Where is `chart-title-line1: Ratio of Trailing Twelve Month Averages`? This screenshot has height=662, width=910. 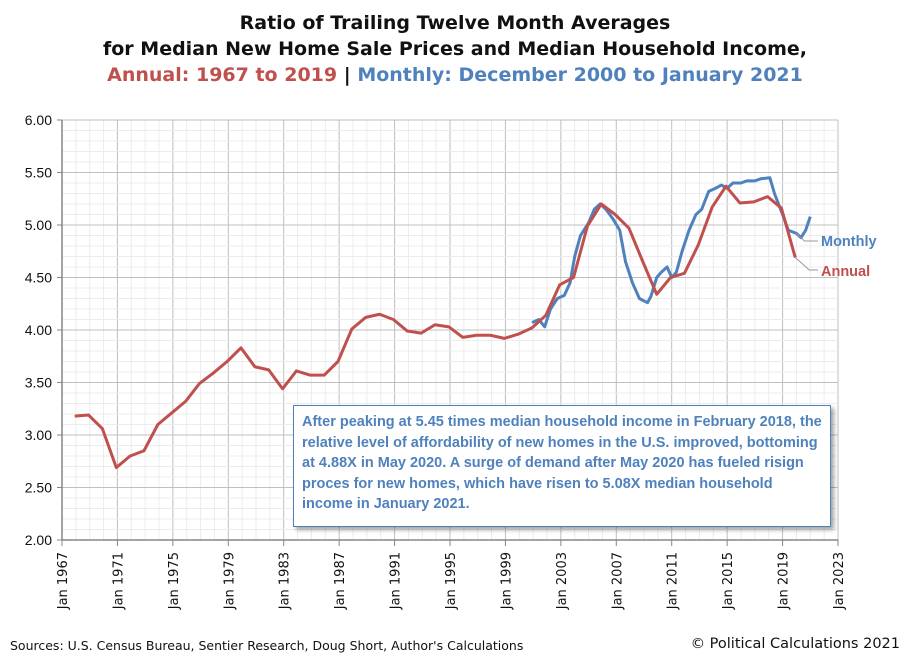 chart-title-line1: Ratio of Trailing Twelve Month Averages is located at coordinates (455, 23).